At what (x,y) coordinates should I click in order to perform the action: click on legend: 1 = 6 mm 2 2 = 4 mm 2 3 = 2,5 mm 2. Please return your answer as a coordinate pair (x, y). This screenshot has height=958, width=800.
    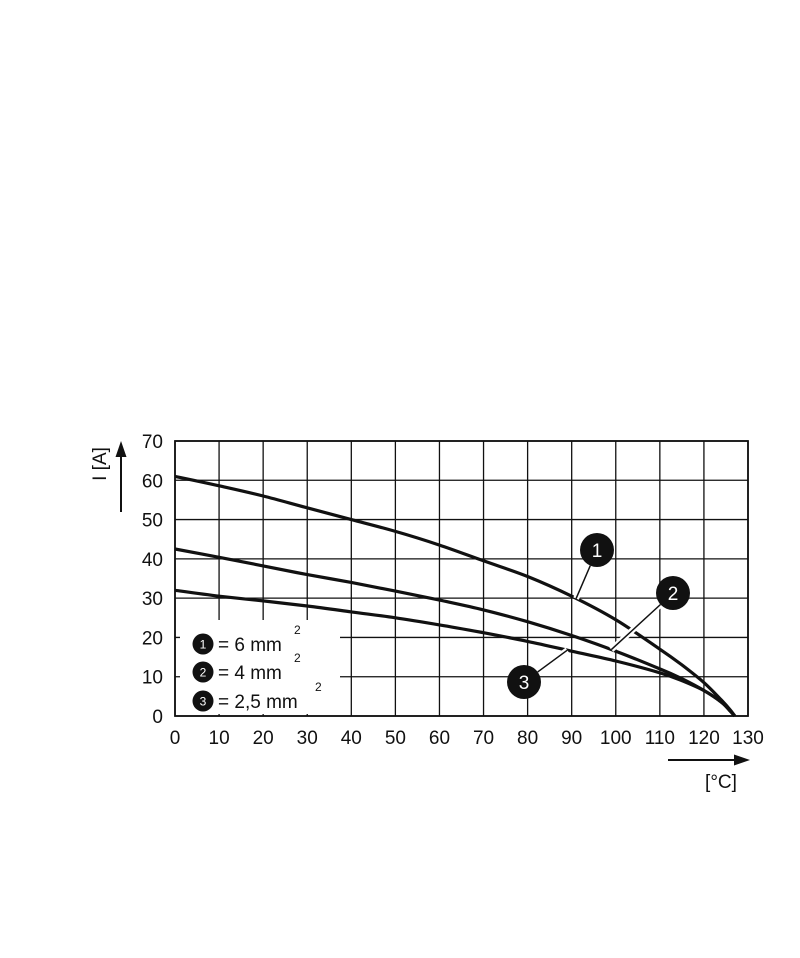
    Looking at the image, I should click on (257, 668).